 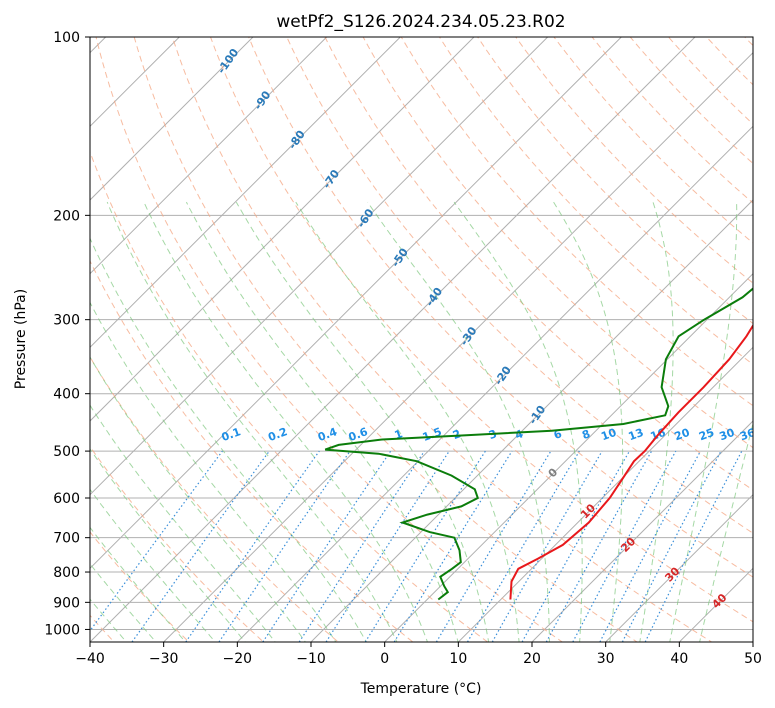 I want to click on x-tick-label: −20, so click(x=238, y=659).